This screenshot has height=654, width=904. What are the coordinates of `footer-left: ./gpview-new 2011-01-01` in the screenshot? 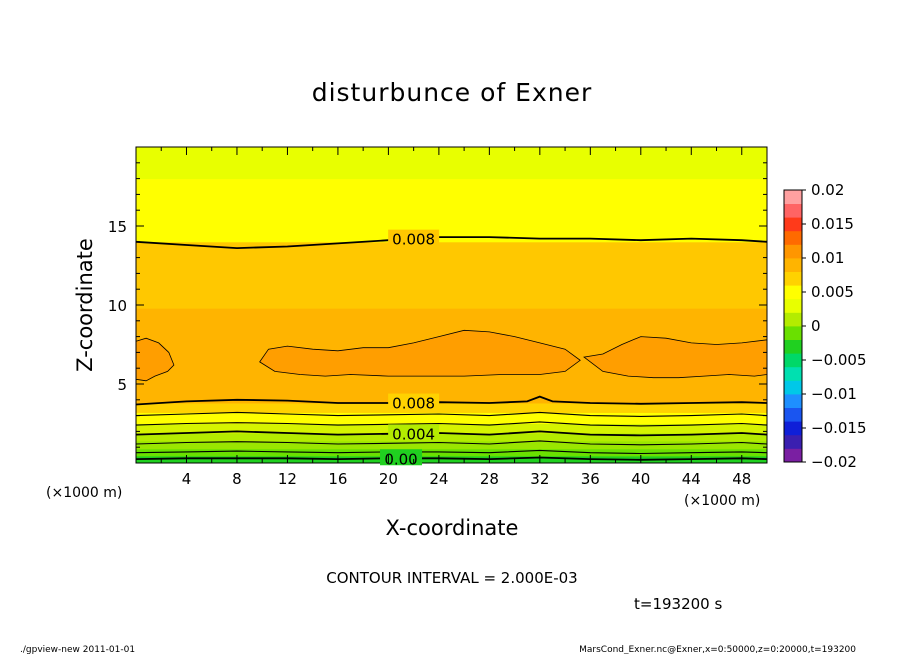 It's located at (77, 649).